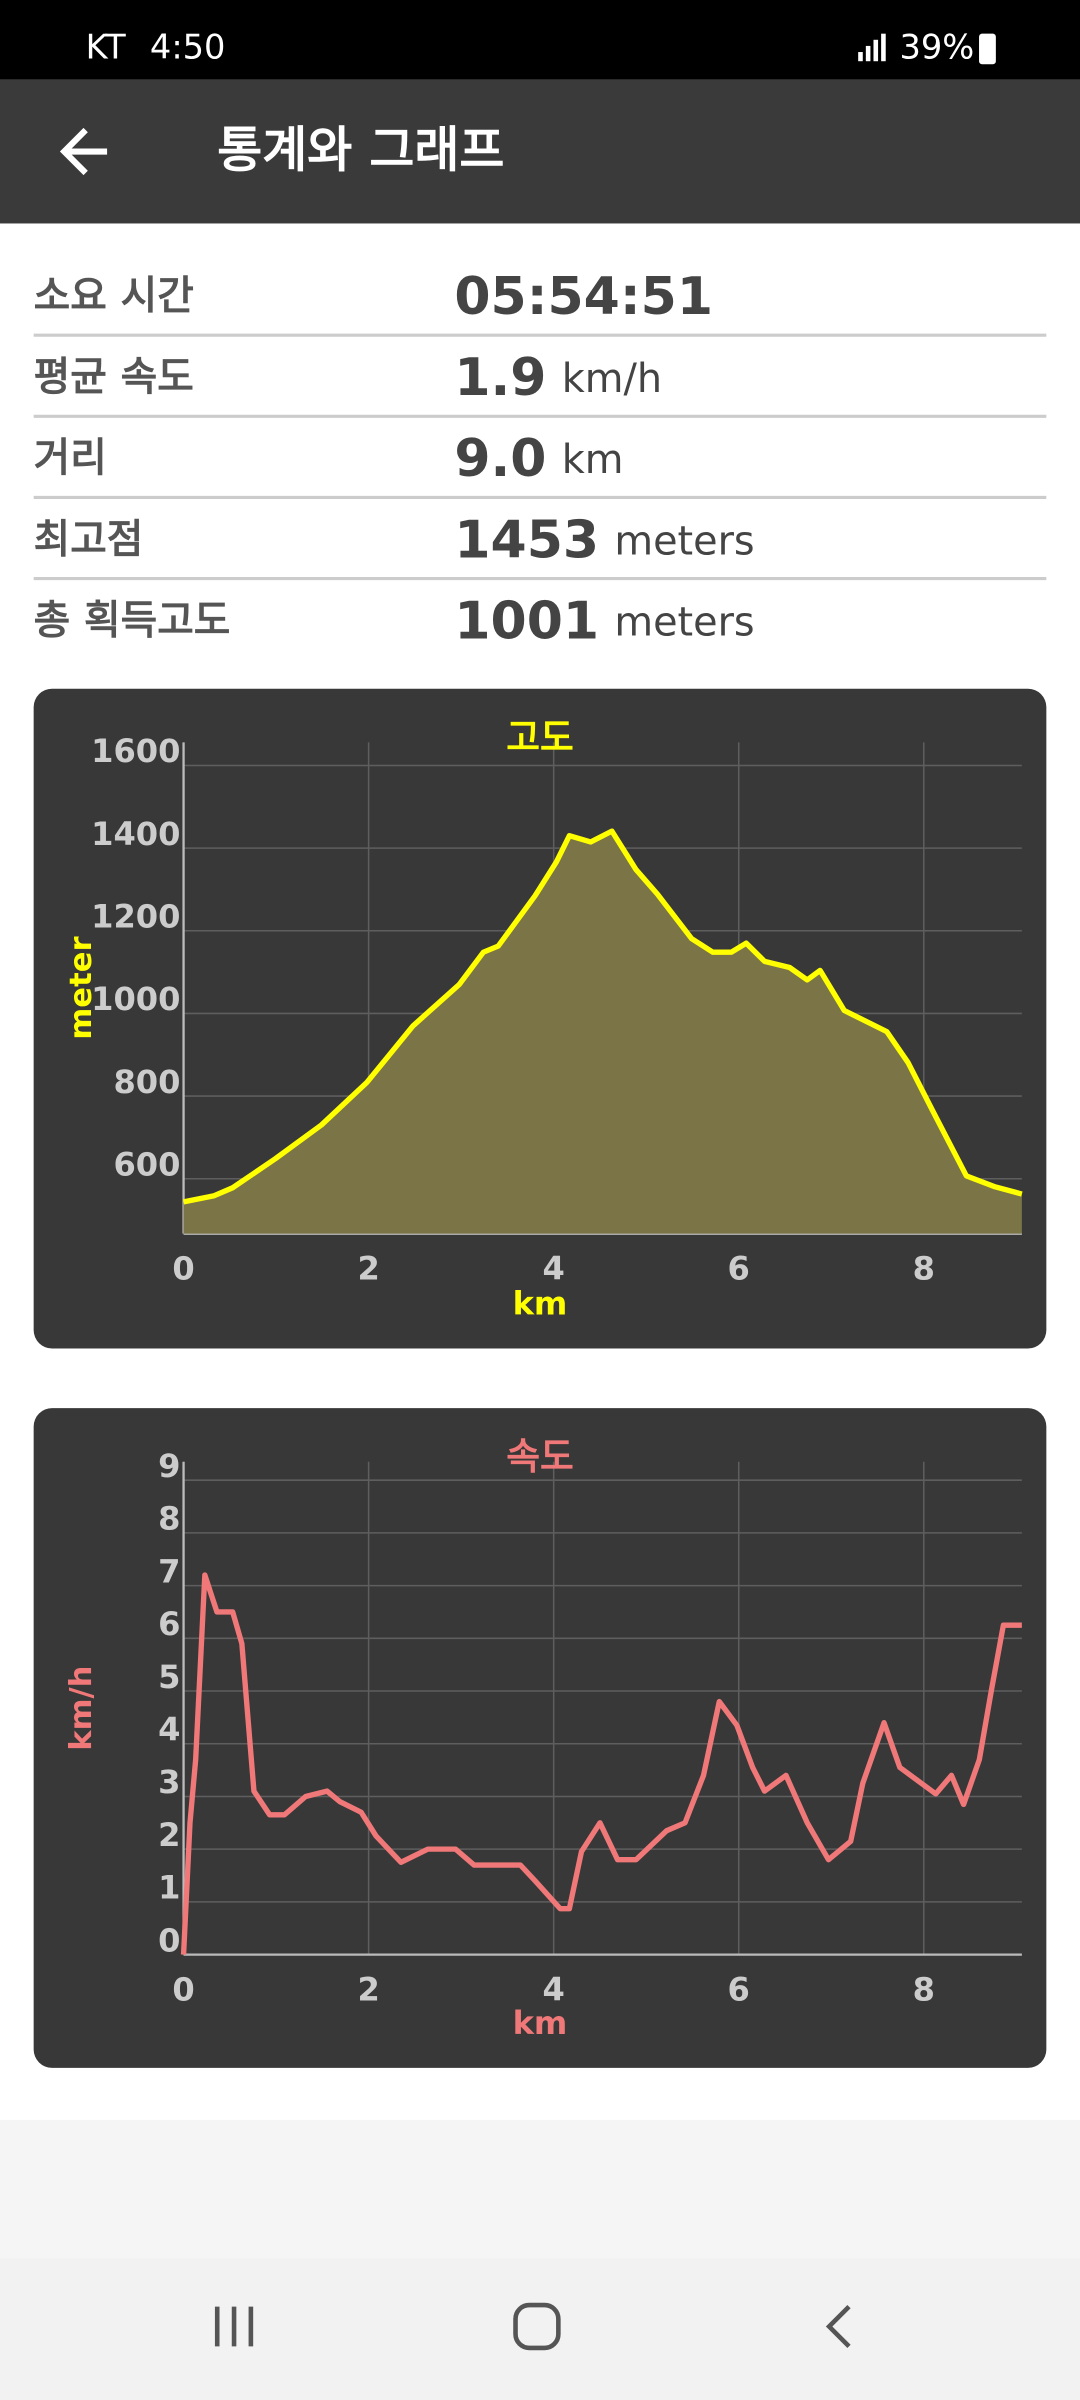 This screenshot has width=1080, height=2400. Describe the element at coordinates (169, 1729) in the screenshot. I see `y-tick-label: 4` at that location.